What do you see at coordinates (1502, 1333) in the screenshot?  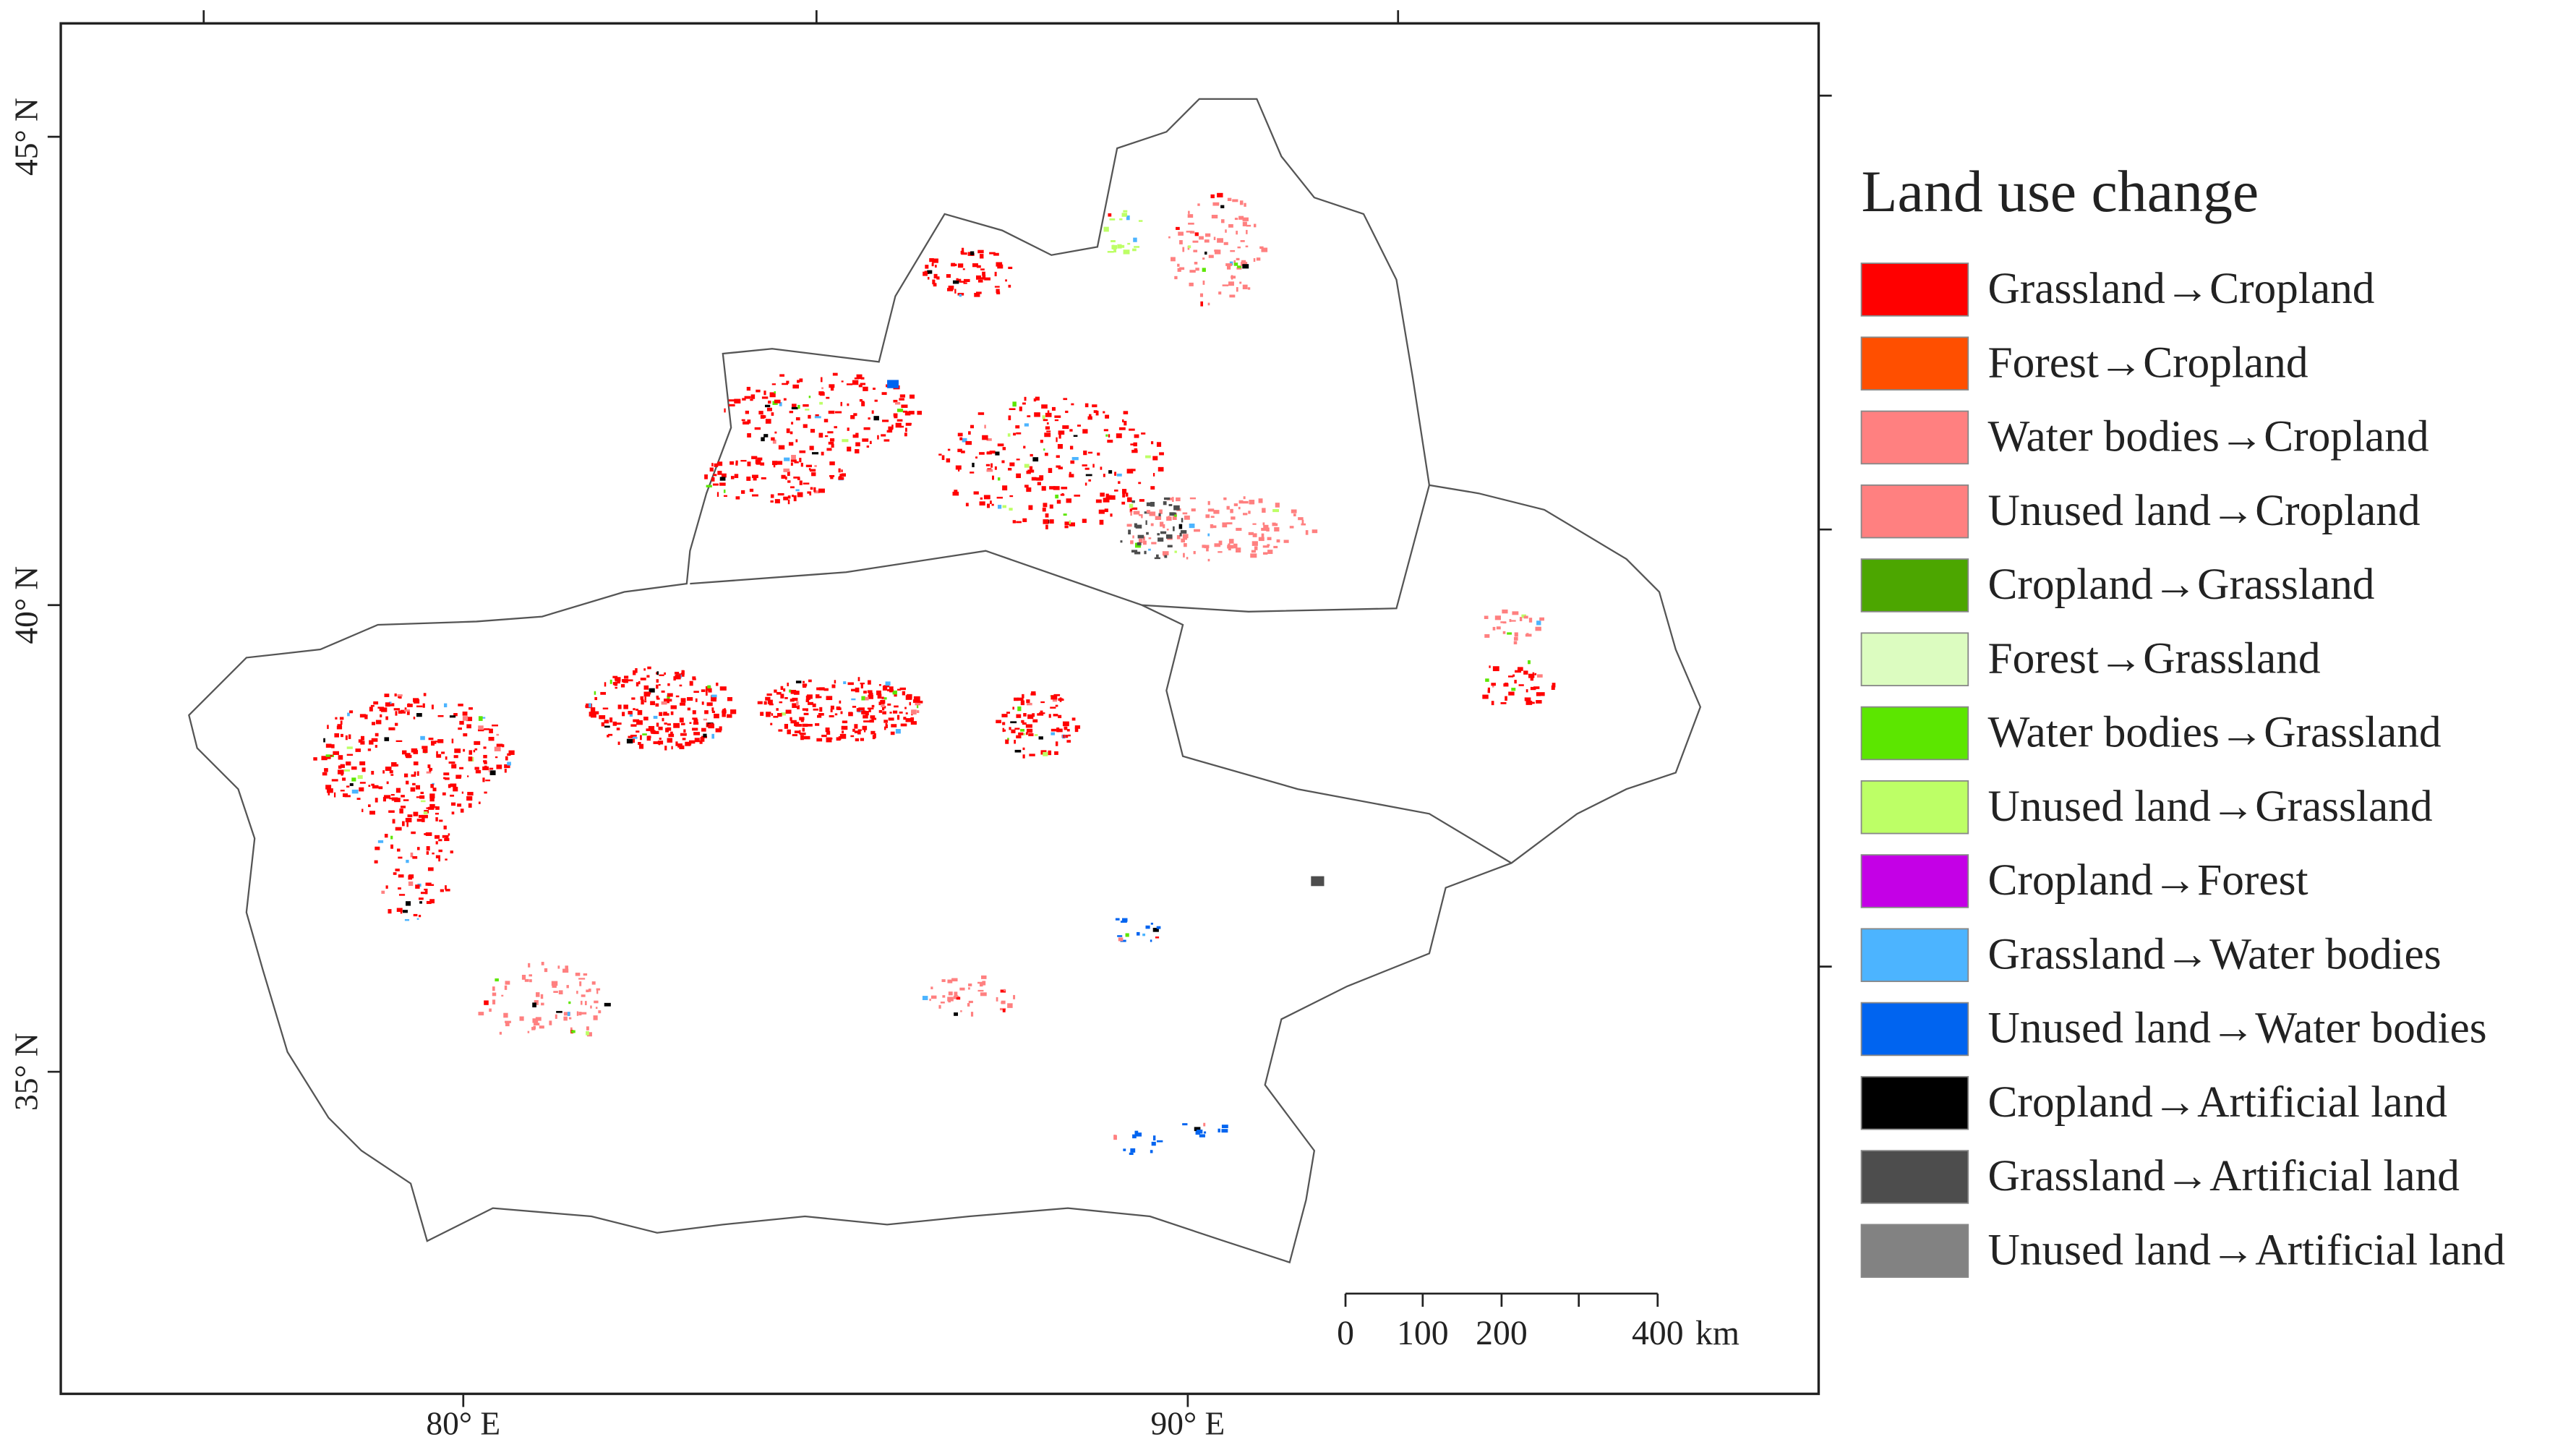 I see `scale-label: 200` at bounding box center [1502, 1333].